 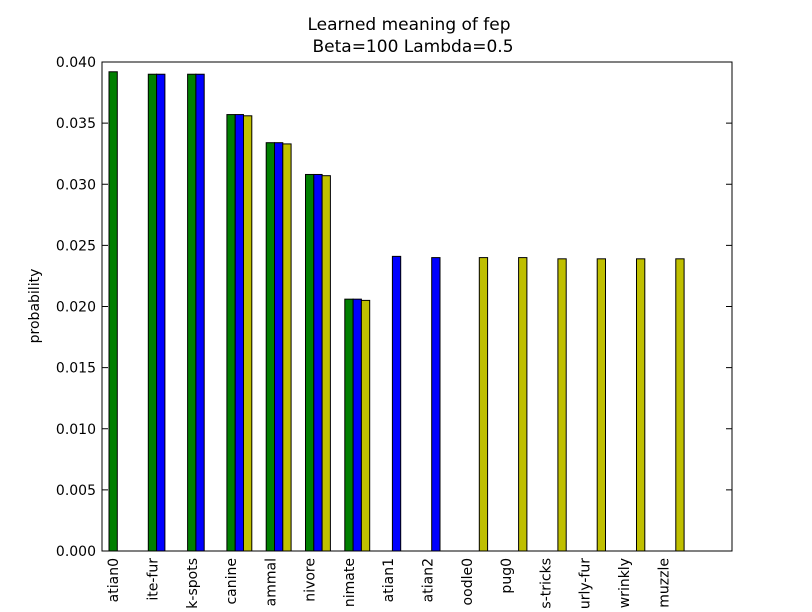 I want to click on x-tick-label: urly-fur, so click(x=586, y=583).